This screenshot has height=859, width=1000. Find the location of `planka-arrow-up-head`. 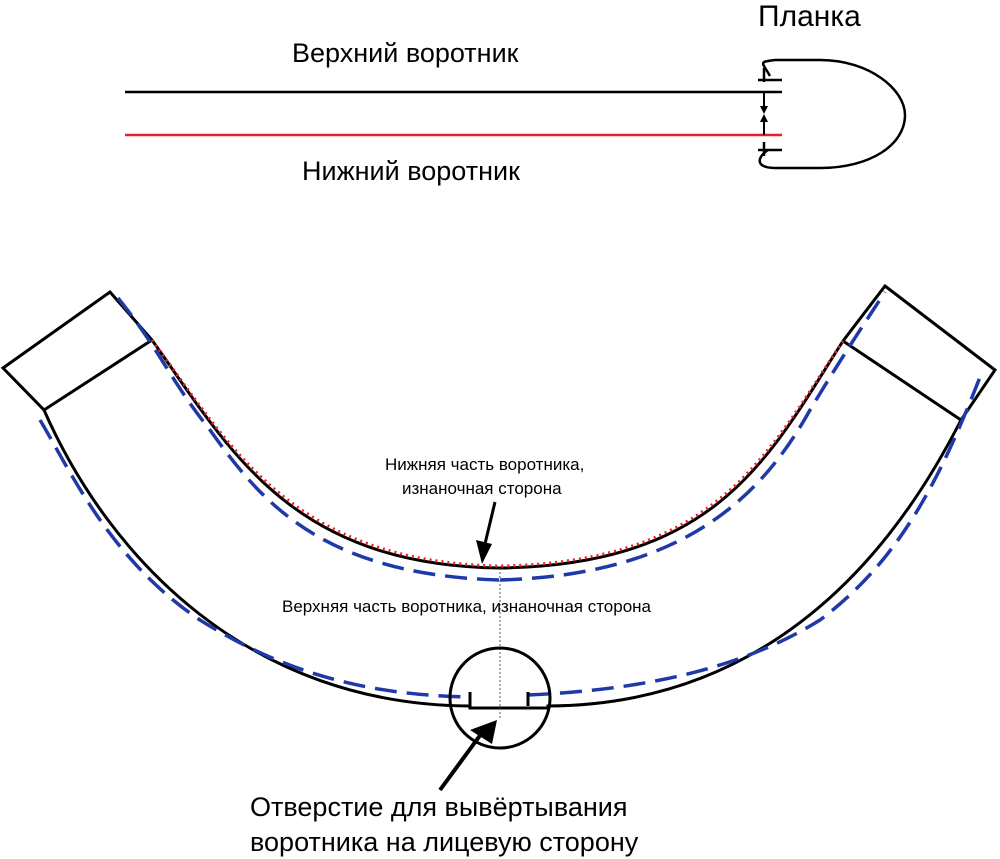

planka-arrow-up-head is located at coordinates (764, 118).